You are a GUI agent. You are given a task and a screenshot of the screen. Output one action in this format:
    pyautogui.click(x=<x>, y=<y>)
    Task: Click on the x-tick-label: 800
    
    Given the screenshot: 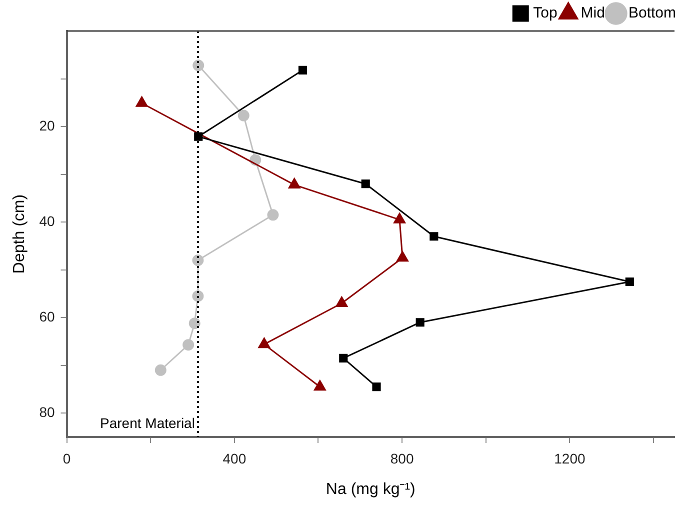 What is the action you would take?
    pyautogui.click(x=402, y=458)
    